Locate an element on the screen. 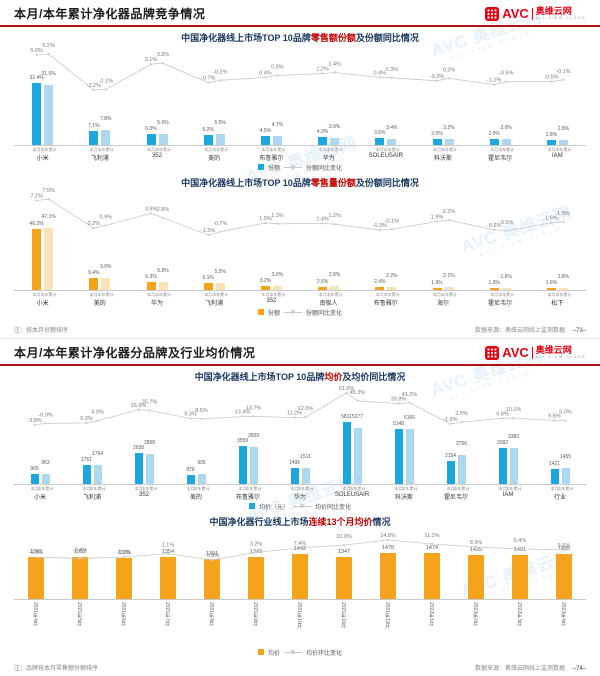 The width and height of the screenshot is (600, 676). brand-label: 海尔 is located at coordinates (442, 304).